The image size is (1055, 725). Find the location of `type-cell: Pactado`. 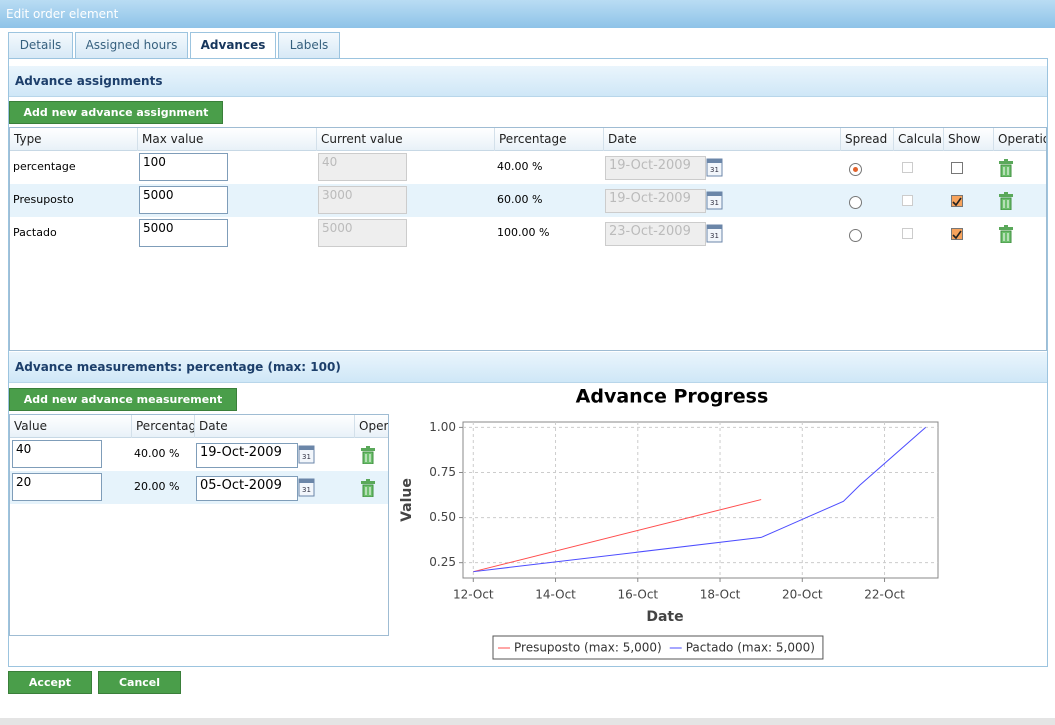

type-cell: Pactado is located at coordinates (35, 232).